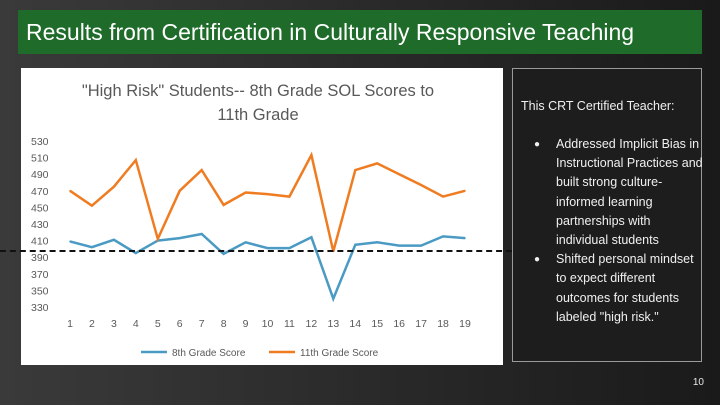 The width and height of the screenshot is (720, 405). I want to click on y-tick-label: 430, so click(40, 225).